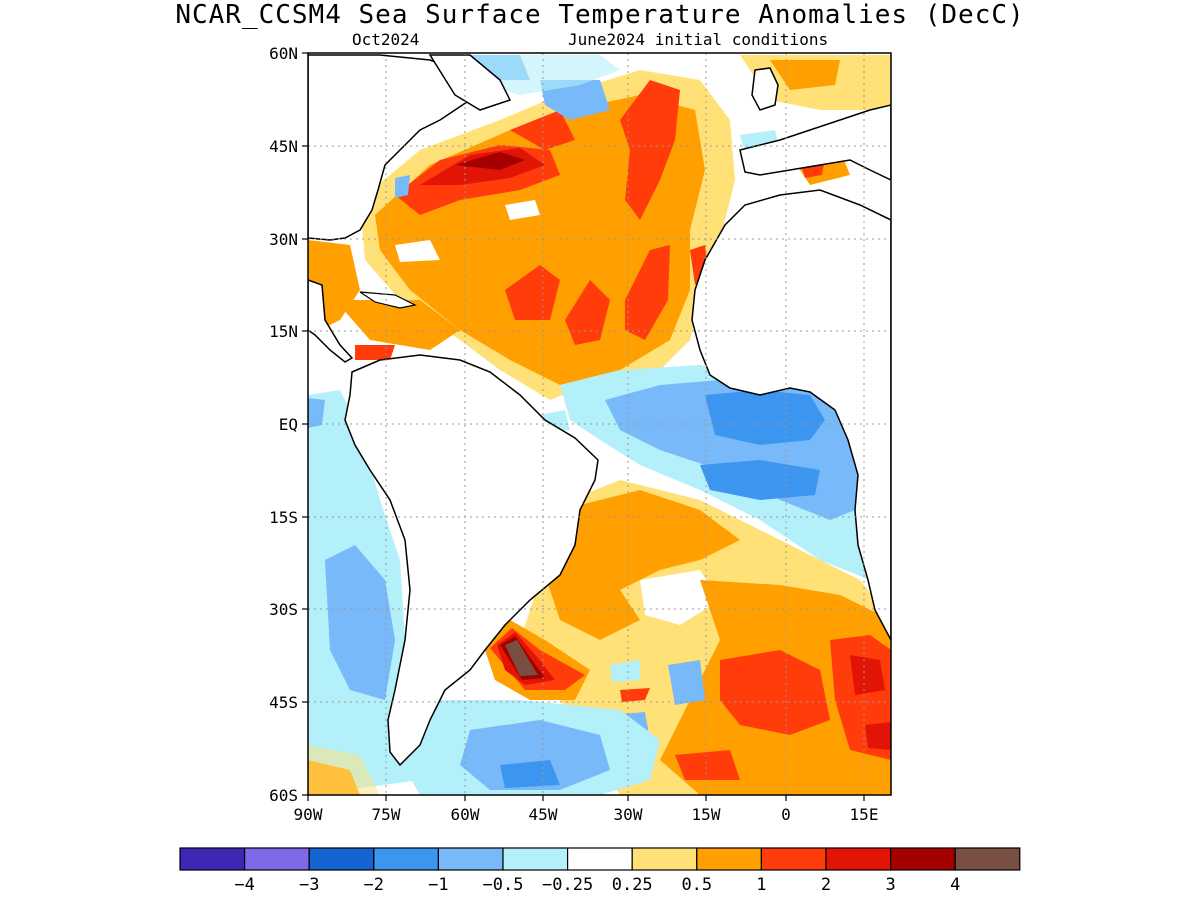 The height and width of the screenshot is (900, 1200). Describe the element at coordinates (386, 39) in the screenshot. I see `forecast-month-label: Oct2024` at that location.